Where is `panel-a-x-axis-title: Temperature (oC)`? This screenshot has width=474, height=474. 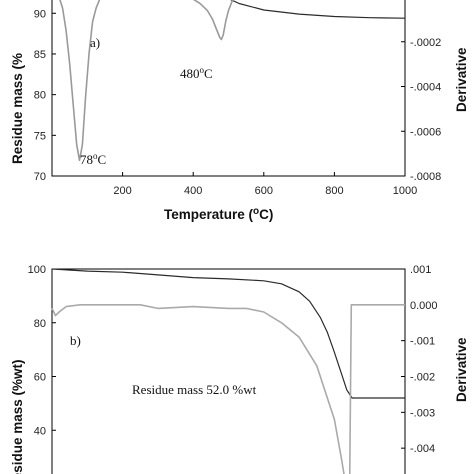
panel-a-x-axis-title: Temperature (oC) is located at coordinates (218, 214).